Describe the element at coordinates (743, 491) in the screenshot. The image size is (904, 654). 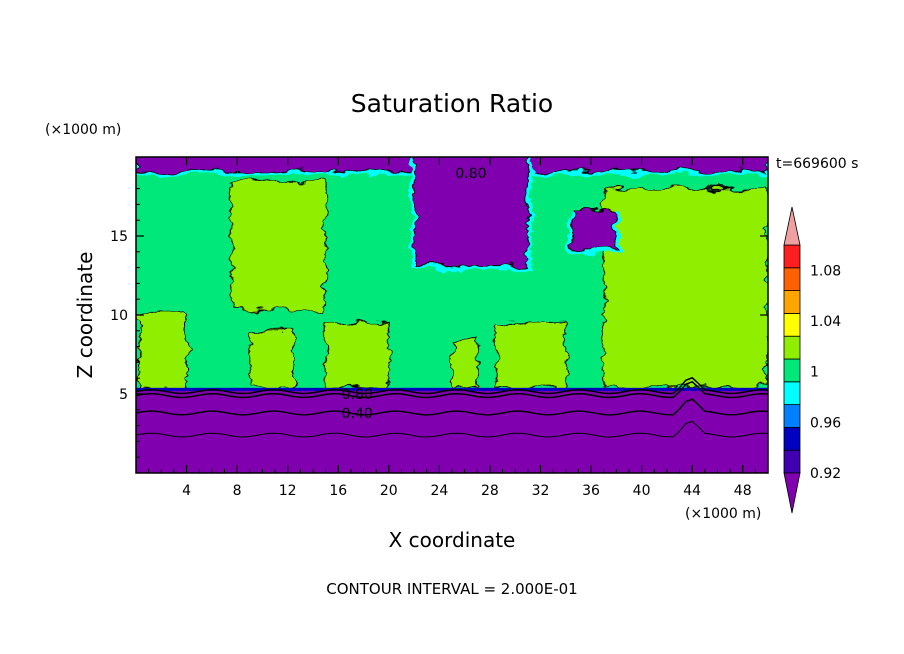
I see `x-tick-label: 48` at that location.